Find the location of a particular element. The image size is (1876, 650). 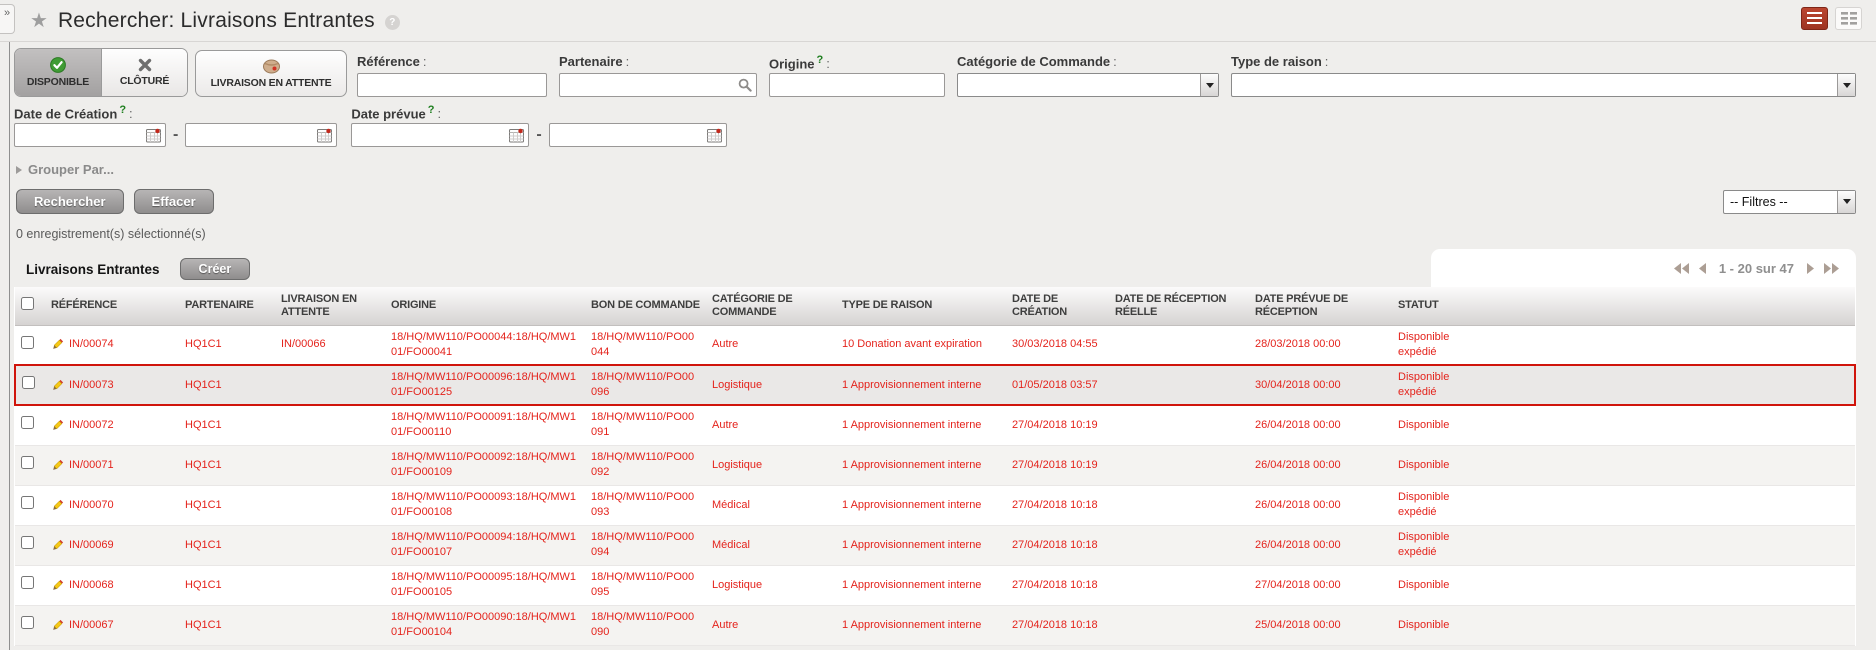

cell-status: Disponible is located at coordinates (1623, 625).